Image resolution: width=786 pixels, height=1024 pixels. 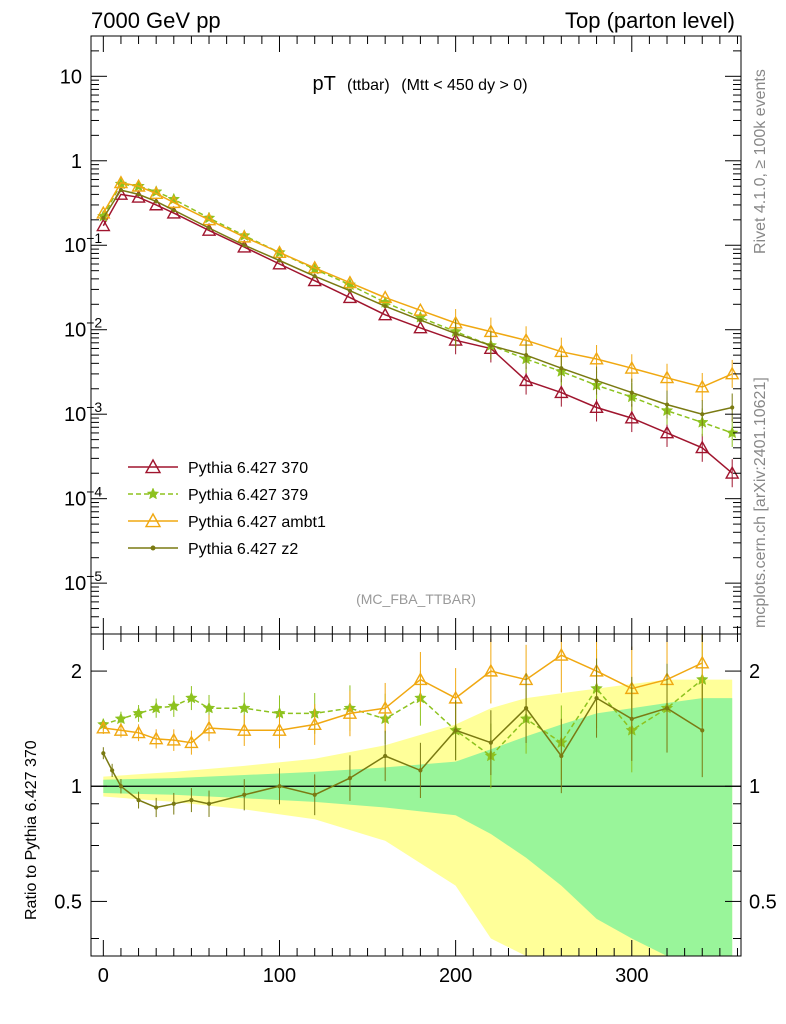 I want to click on main-y-tick-label: 1, so click(x=76, y=162).